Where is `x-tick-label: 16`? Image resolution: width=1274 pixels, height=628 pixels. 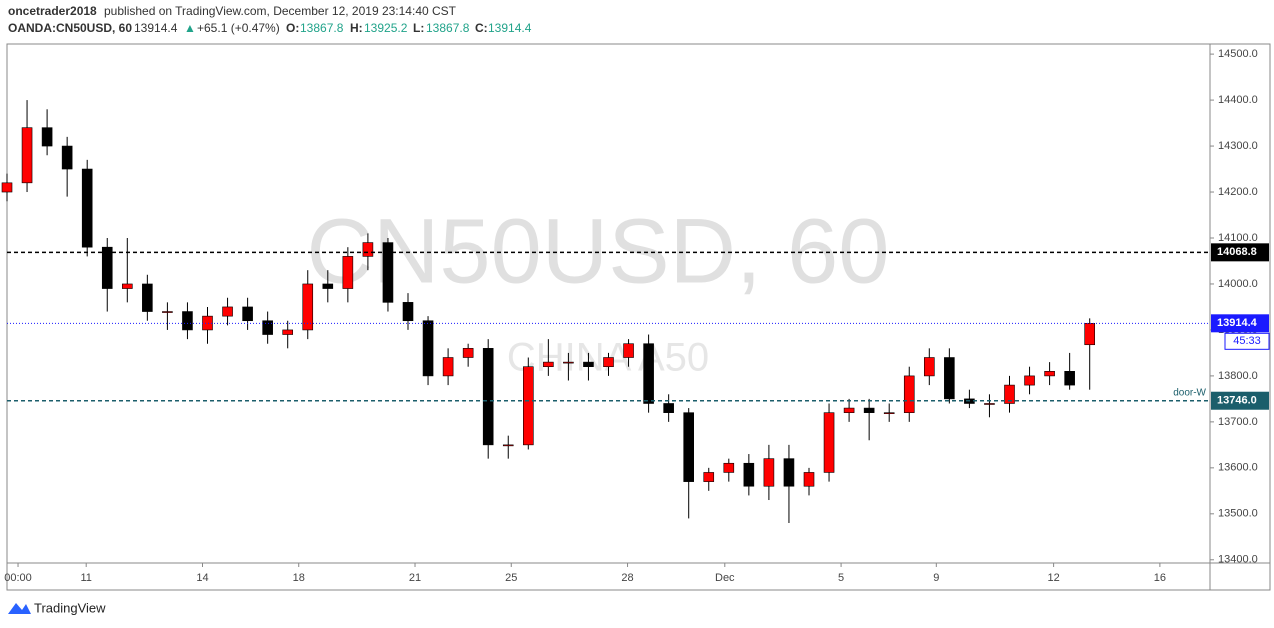 x-tick-label: 16 is located at coordinates (1160, 578).